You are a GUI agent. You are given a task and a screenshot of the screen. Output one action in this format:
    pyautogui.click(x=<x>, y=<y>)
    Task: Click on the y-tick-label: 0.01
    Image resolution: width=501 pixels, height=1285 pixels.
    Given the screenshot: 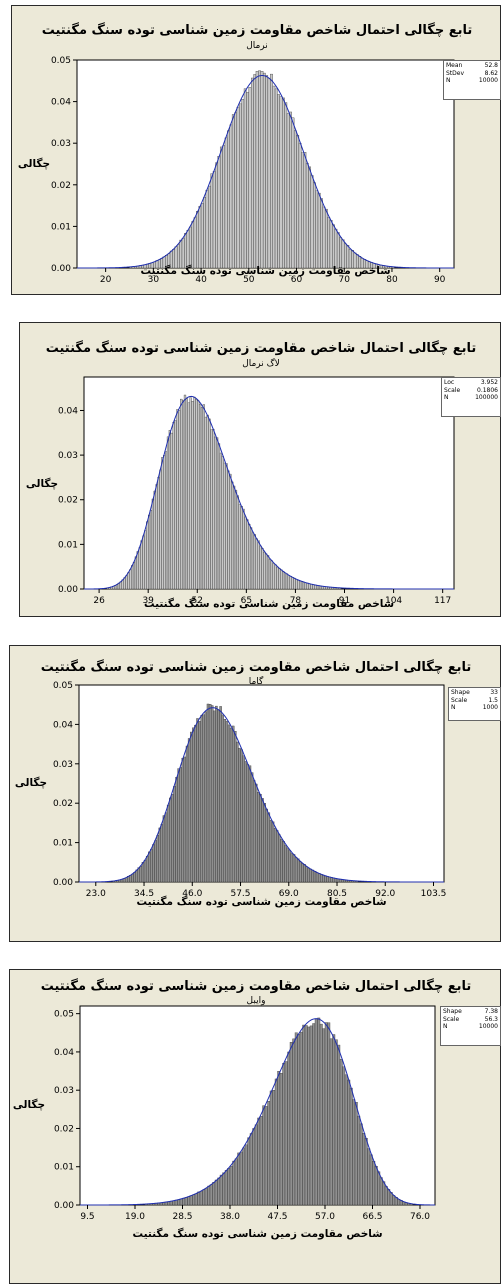 What is the action you would take?
    pyautogui.click(x=63, y=844)
    